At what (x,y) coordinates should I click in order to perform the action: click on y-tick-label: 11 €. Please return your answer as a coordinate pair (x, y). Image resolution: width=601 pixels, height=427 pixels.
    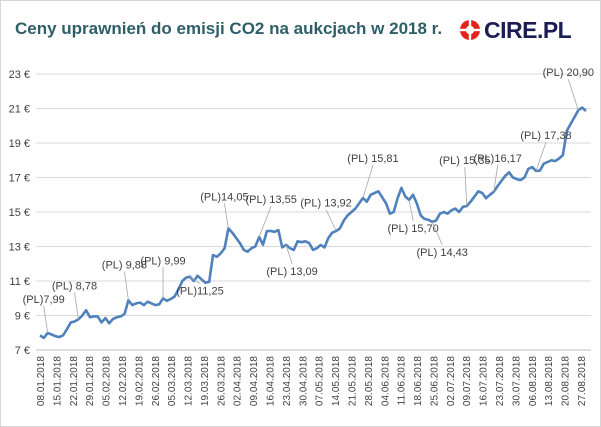
    Looking at the image, I should click on (19, 282).